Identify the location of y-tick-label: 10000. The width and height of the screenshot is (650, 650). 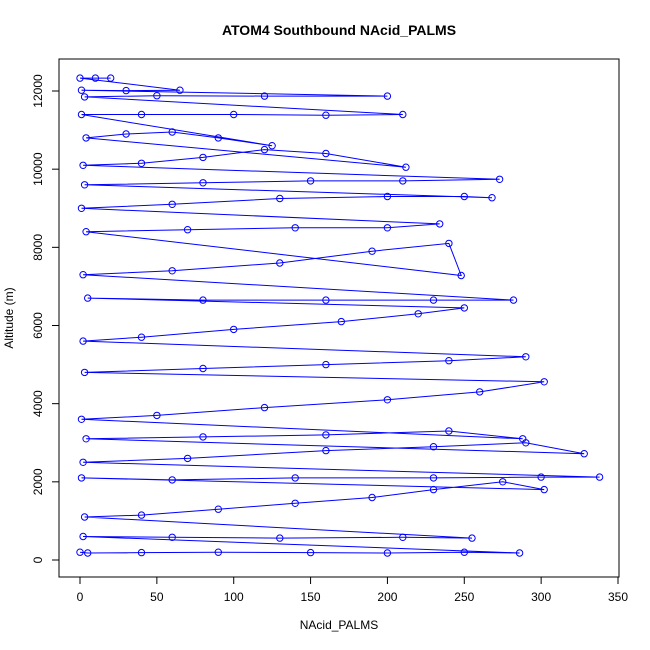
(38, 169).